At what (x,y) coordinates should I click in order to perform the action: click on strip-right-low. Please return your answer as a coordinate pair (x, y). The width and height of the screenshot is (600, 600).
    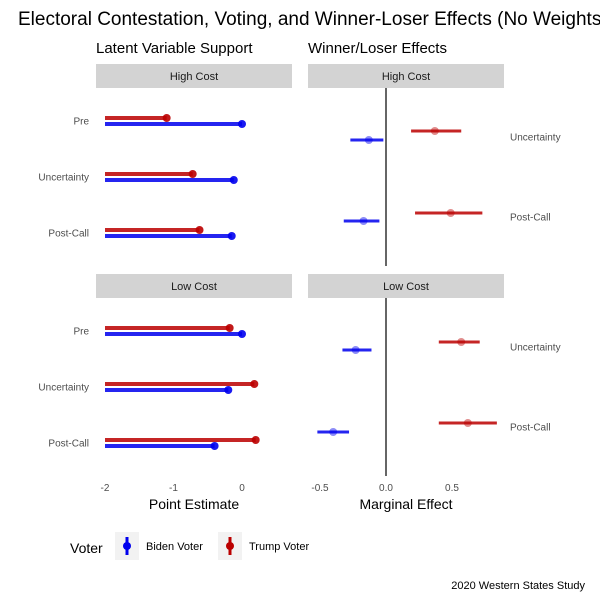
    Looking at the image, I should click on (406, 286).